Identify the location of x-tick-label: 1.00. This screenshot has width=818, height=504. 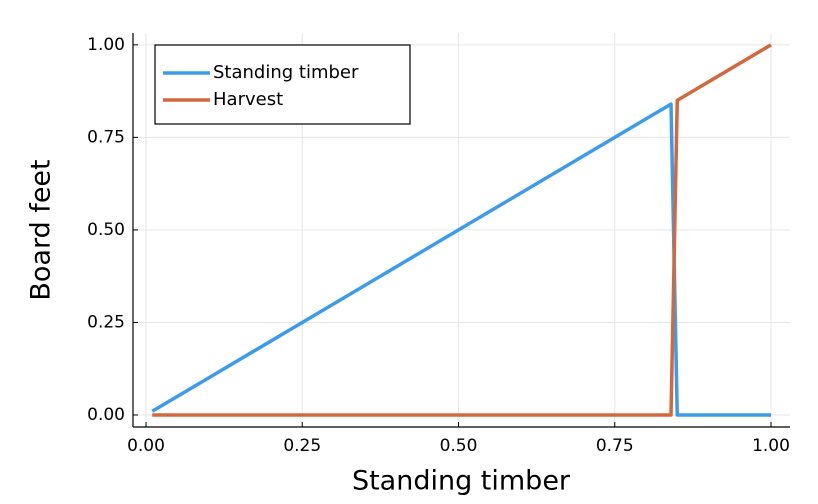
(771, 446).